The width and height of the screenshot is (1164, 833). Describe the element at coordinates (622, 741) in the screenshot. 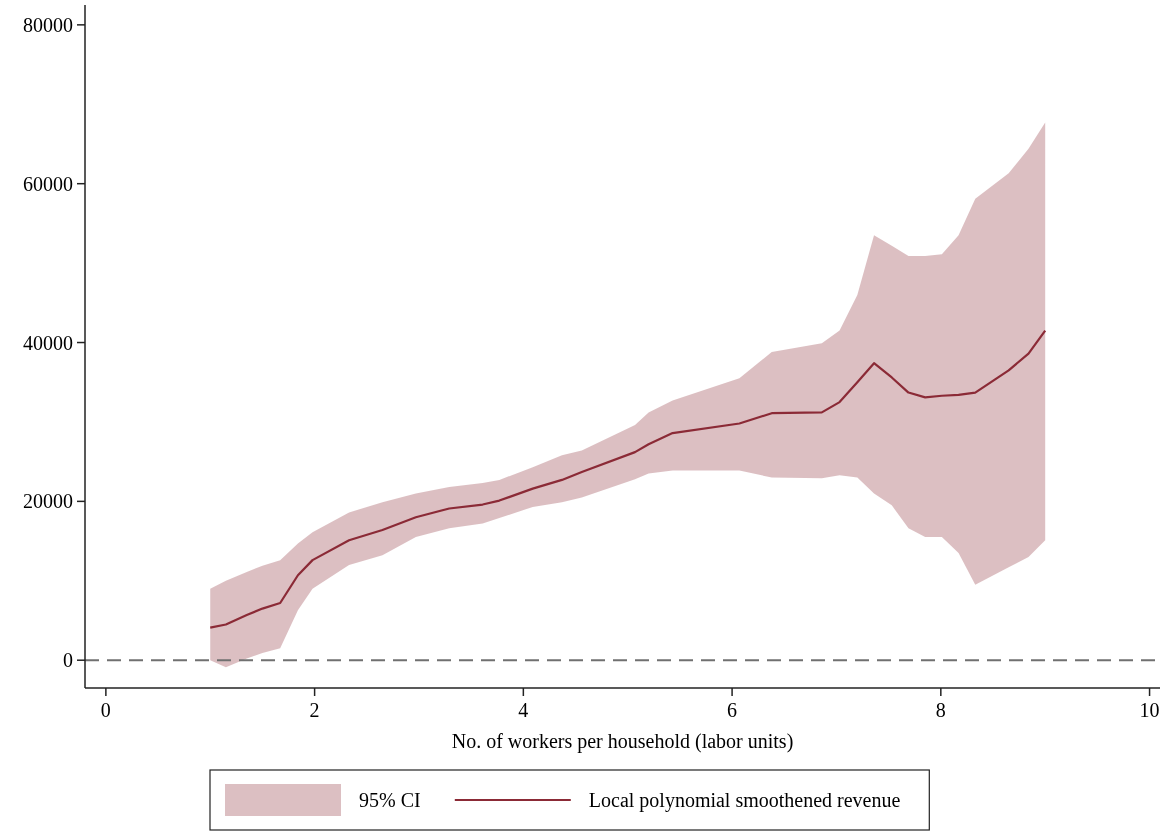

I see `x-axis-title: No. of workers per household (labor units)` at that location.